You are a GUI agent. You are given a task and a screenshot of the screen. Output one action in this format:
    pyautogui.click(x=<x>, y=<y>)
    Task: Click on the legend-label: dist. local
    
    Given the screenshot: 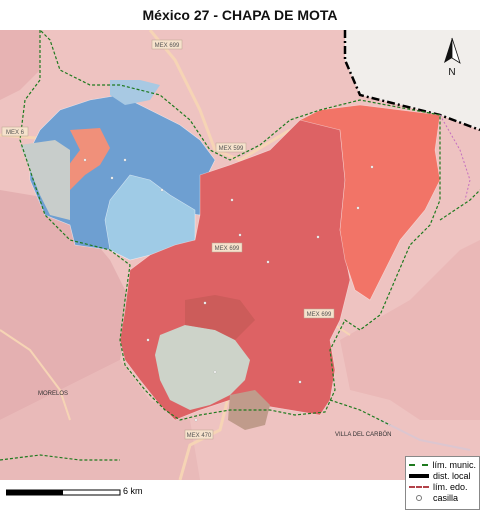 What is the action you would take?
    pyautogui.click(x=452, y=475)
    